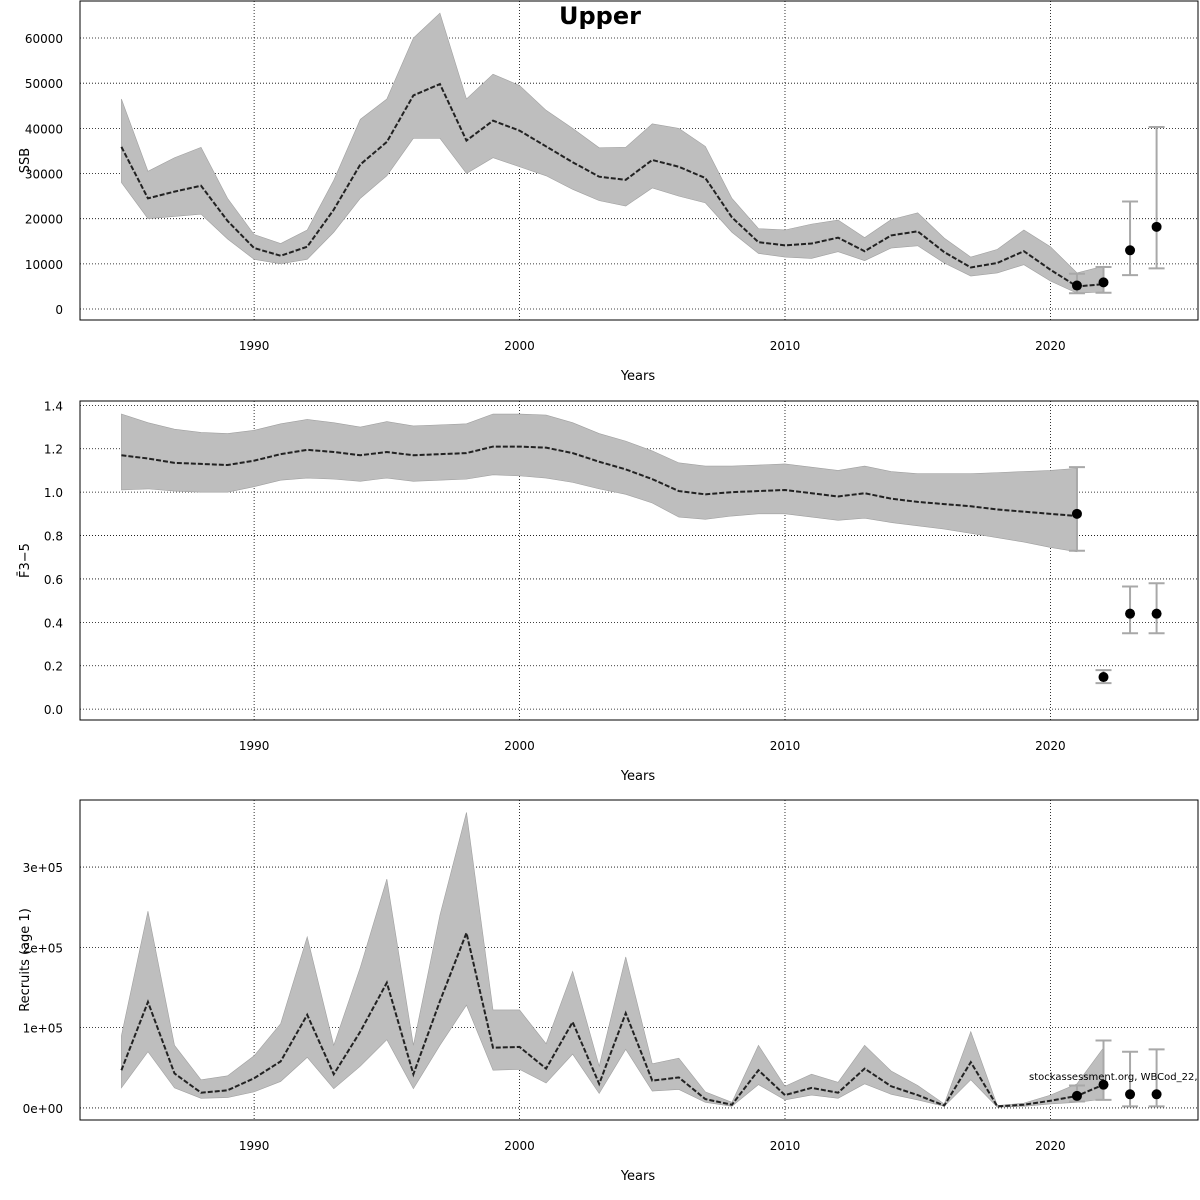 The image size is (1200, 1200). I want to click on confidence-band, so click(599, 483).